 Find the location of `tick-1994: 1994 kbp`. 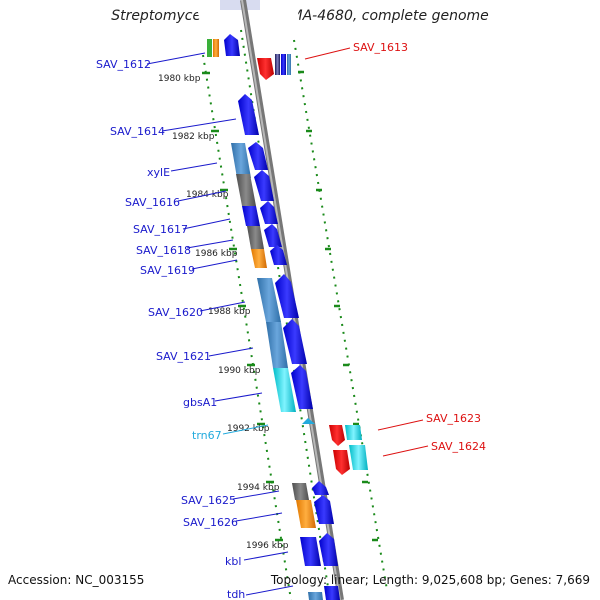

tick-1994: 1994 kbp is located at coordinates (258, 486).